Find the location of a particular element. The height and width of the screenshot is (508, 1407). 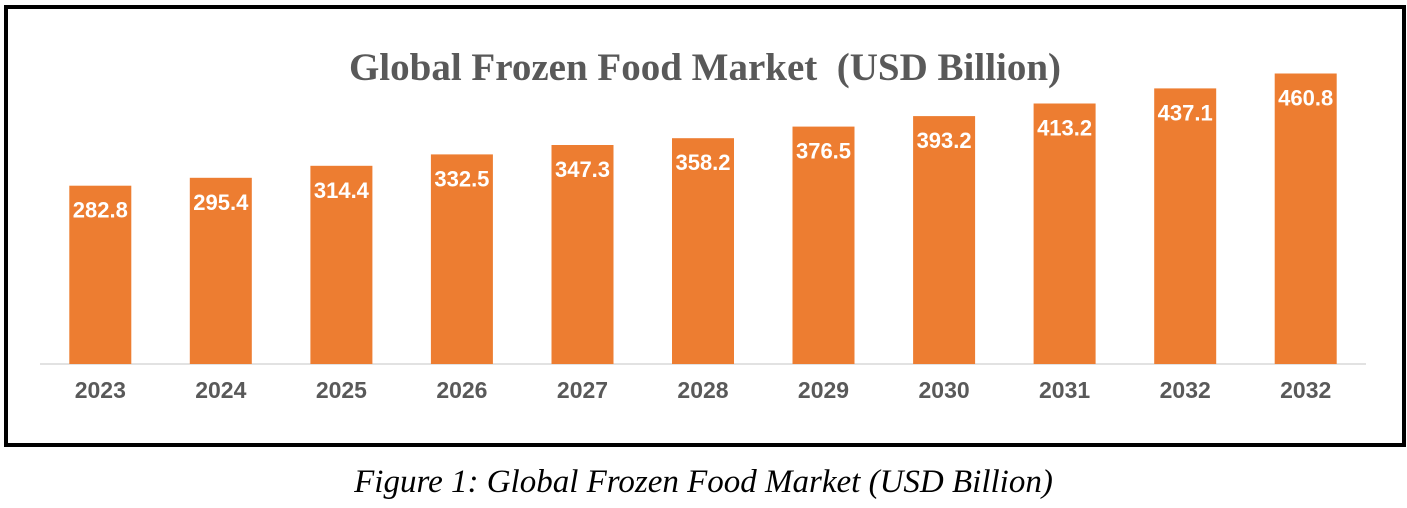

x-tick-label: 2028 is located at coordinates (702, 390).